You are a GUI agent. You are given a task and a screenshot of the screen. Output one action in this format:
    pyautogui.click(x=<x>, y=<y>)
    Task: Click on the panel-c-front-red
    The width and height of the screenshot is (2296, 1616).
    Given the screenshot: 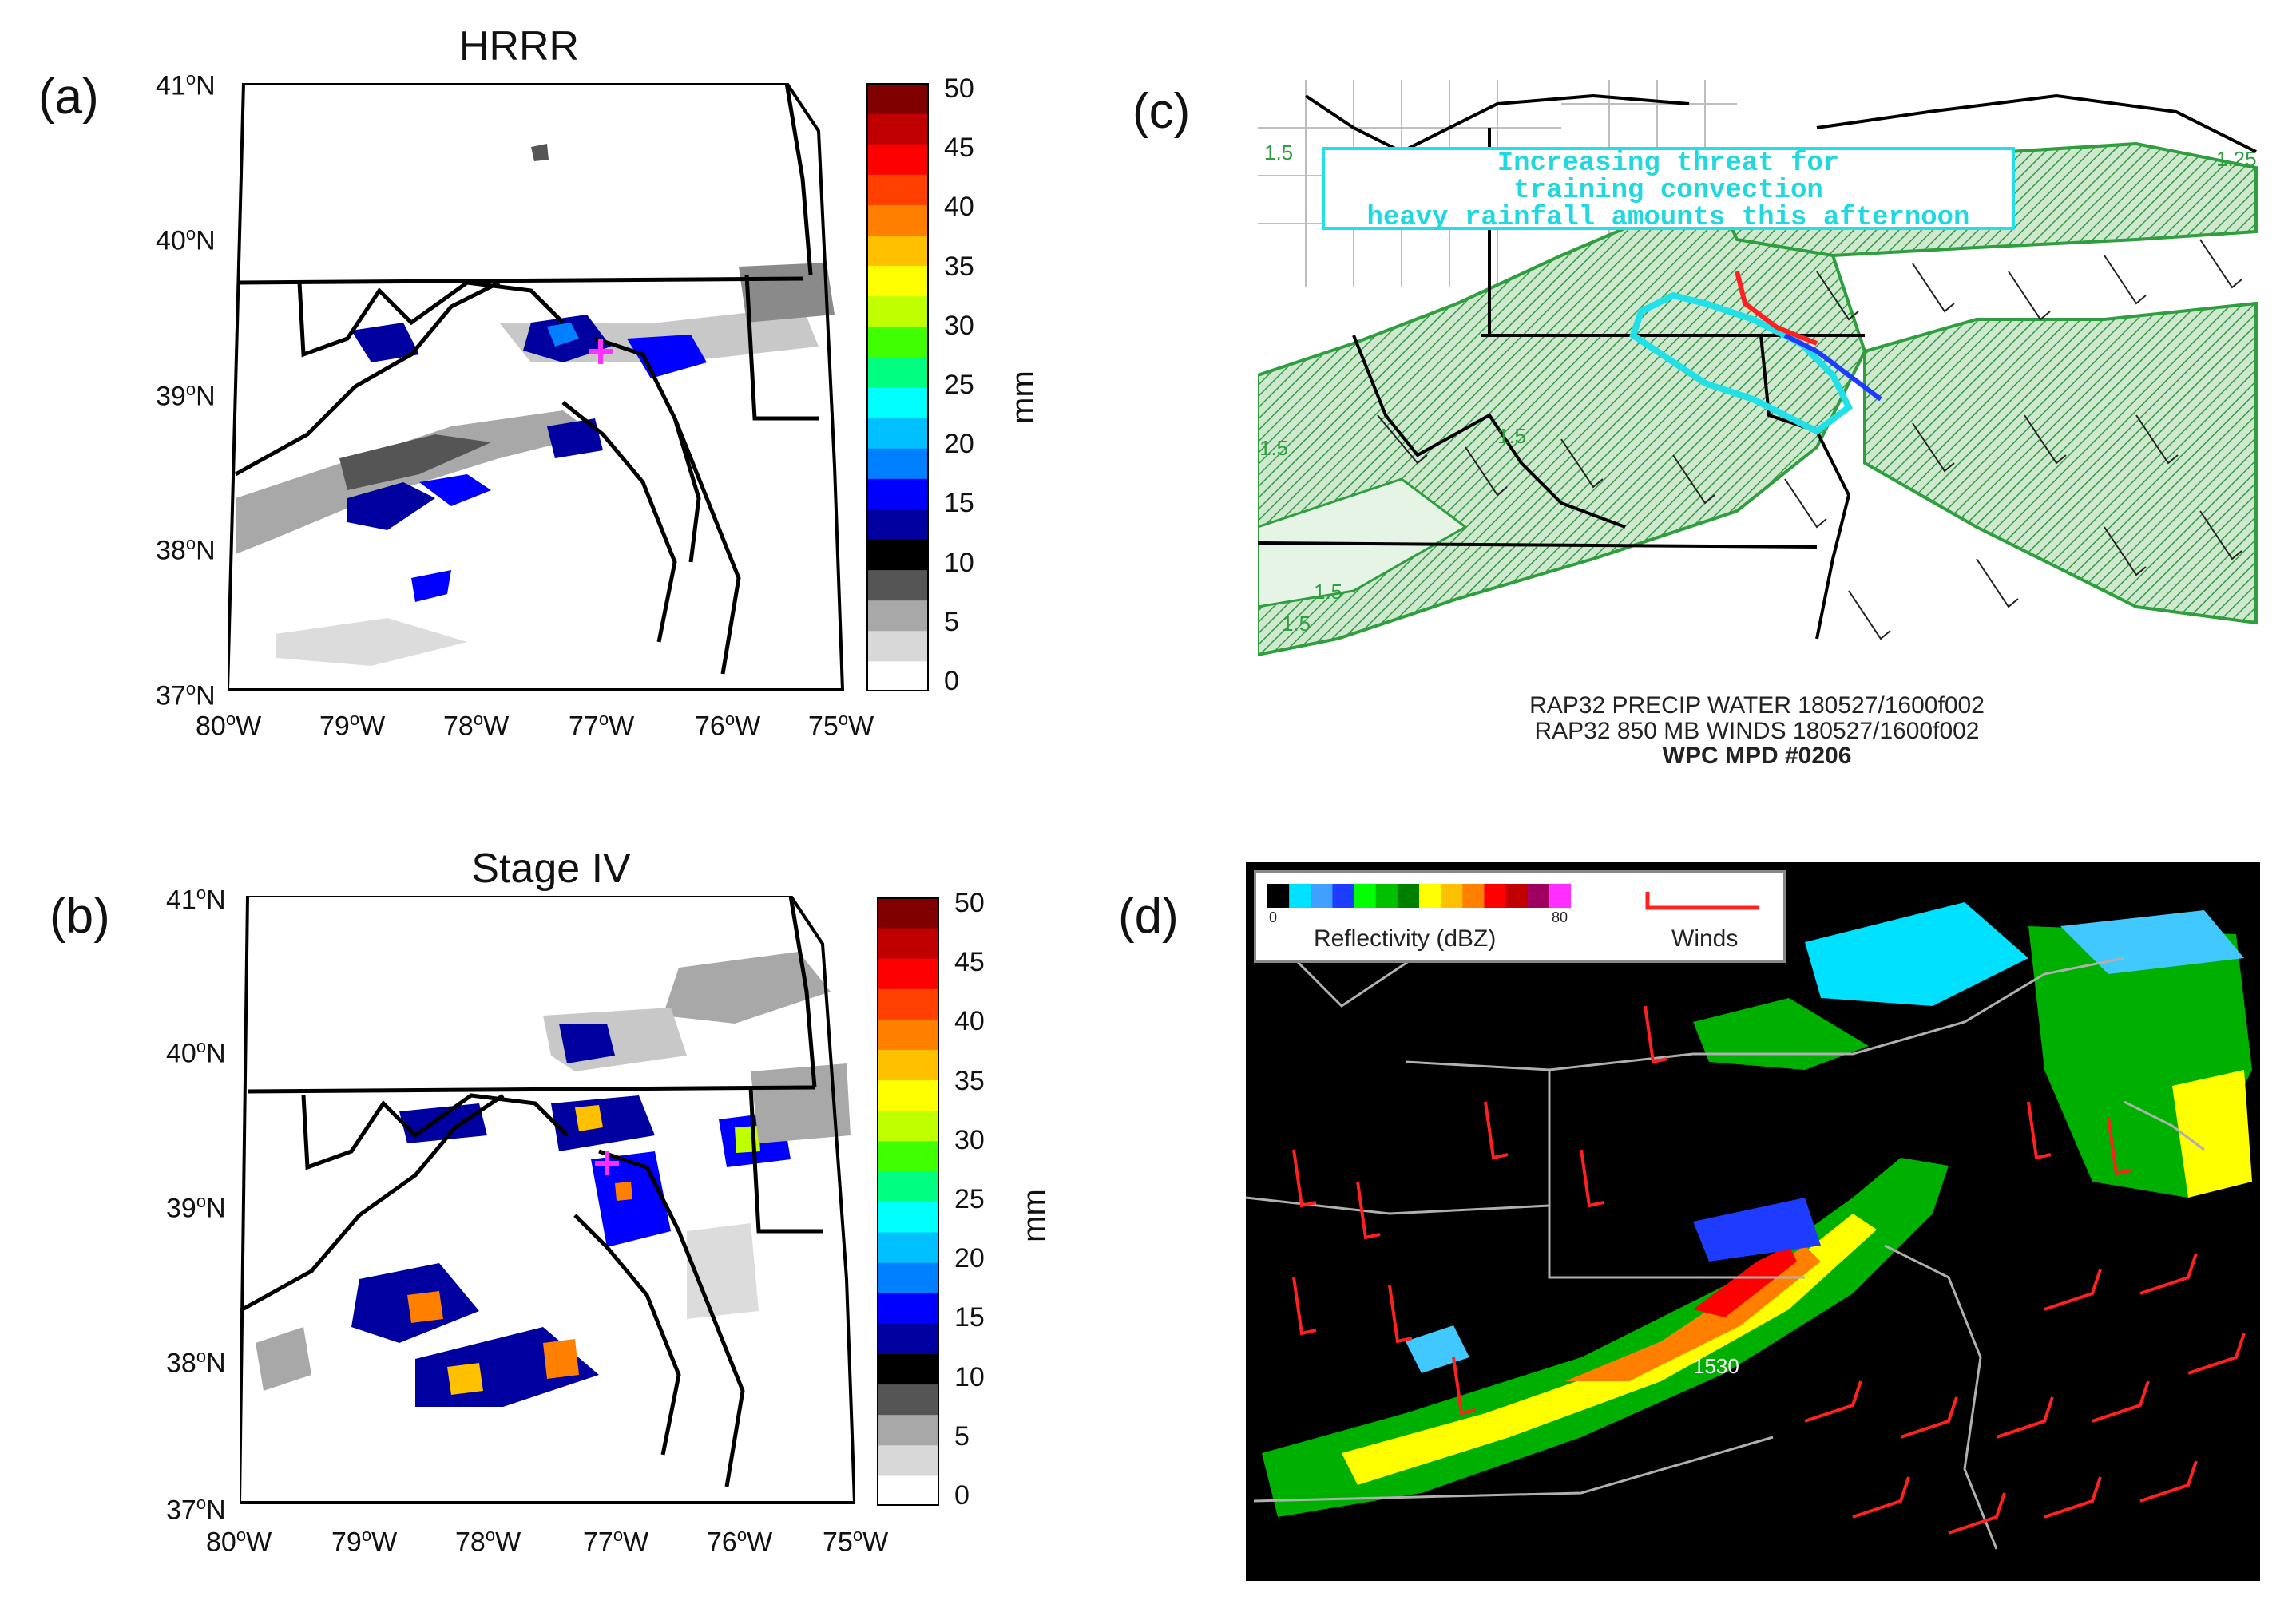 What is the action you would take?
    pyautogui.click(x=1776, y=308)
    